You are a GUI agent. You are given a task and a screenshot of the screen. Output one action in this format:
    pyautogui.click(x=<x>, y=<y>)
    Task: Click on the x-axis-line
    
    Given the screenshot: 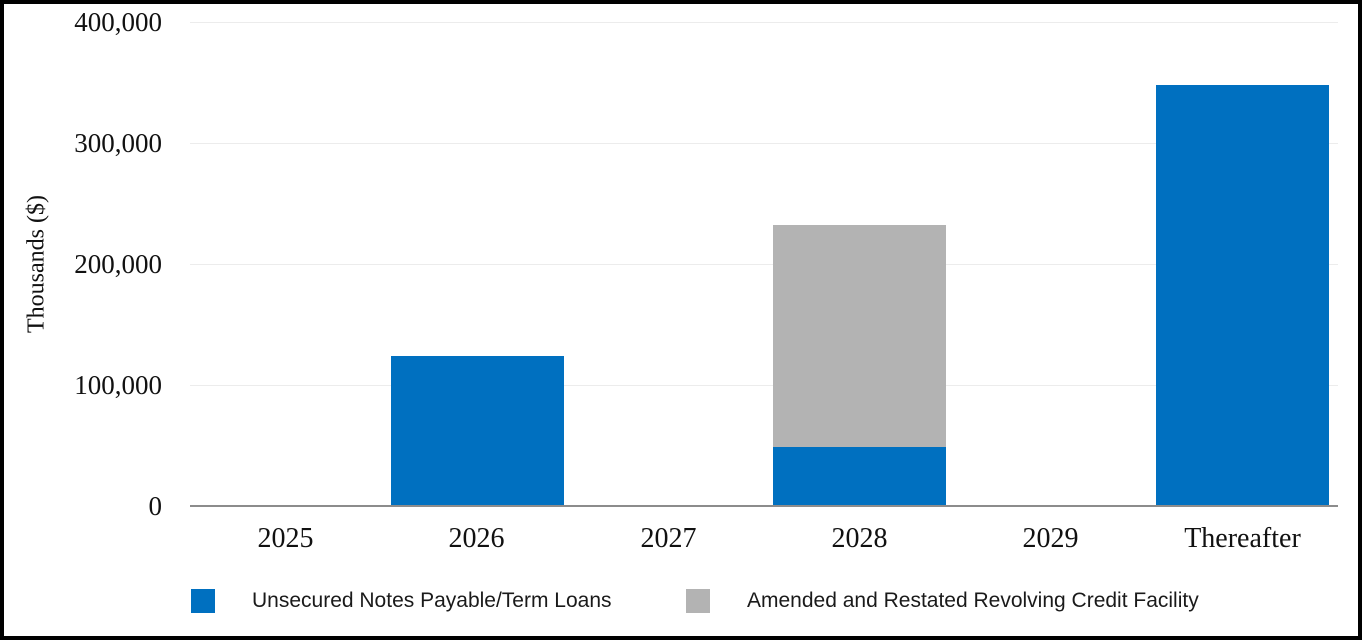 What is the action you would take?
    pyautogui.click(x=764, y=506)
    